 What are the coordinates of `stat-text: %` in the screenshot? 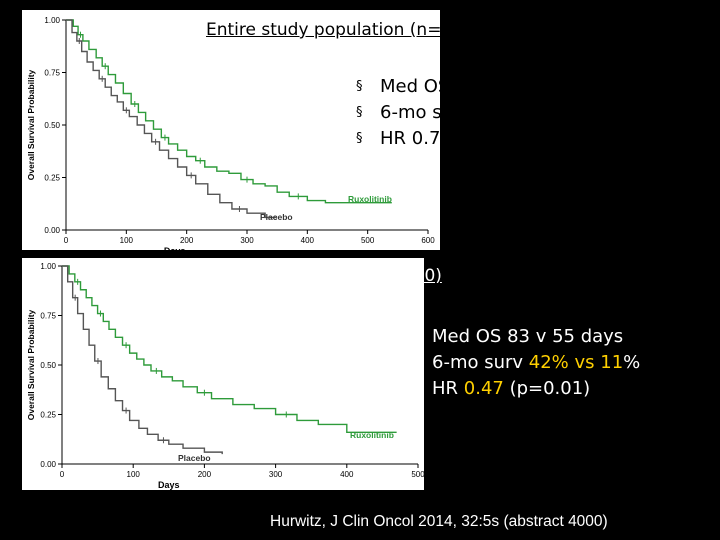 It's located at (632, 362).